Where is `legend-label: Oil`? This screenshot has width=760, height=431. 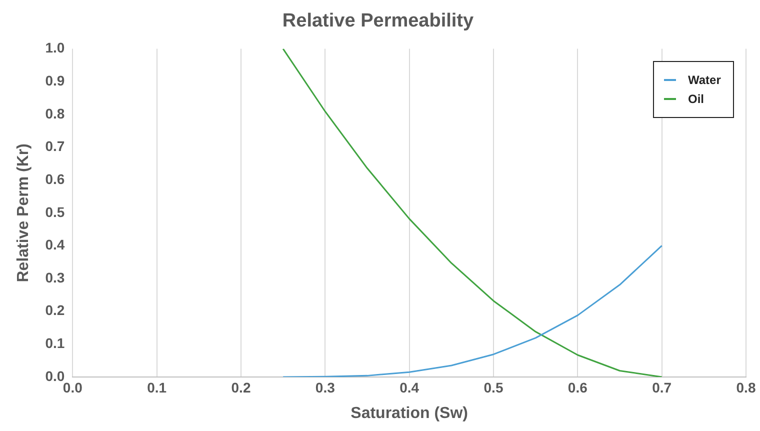
legend-label: Oil is located at coordinates (696, 99).